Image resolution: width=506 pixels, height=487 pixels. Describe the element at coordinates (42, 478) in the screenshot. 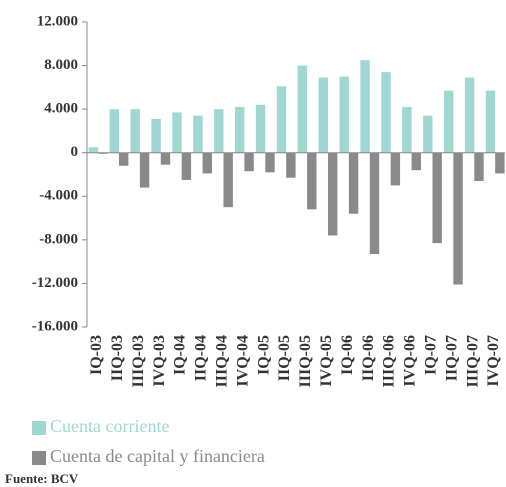

I see `source: Fuente: BCV` at that location.